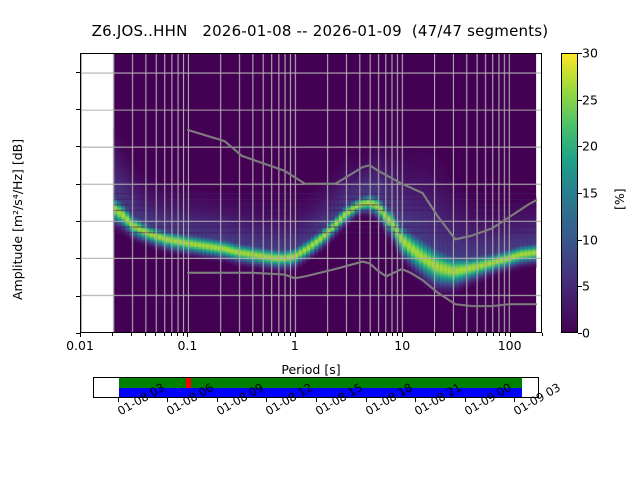 Image resolution: width=640 pixels, height=480 pixels. Describe the element at coordinates (619, 199) in the screenshot. I see `colorbar-label: [%]` at that location.